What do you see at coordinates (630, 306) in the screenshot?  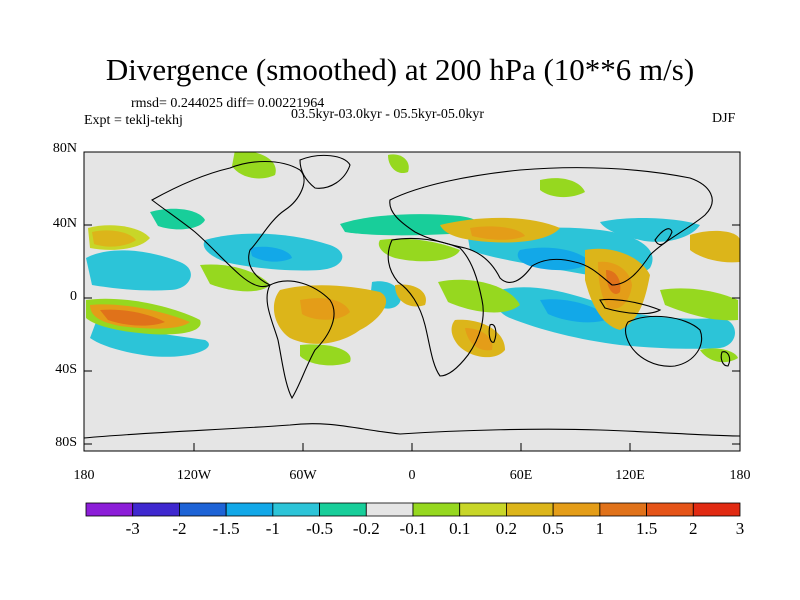 I see `coastline-indonesia` at bounding box center [630, 306].